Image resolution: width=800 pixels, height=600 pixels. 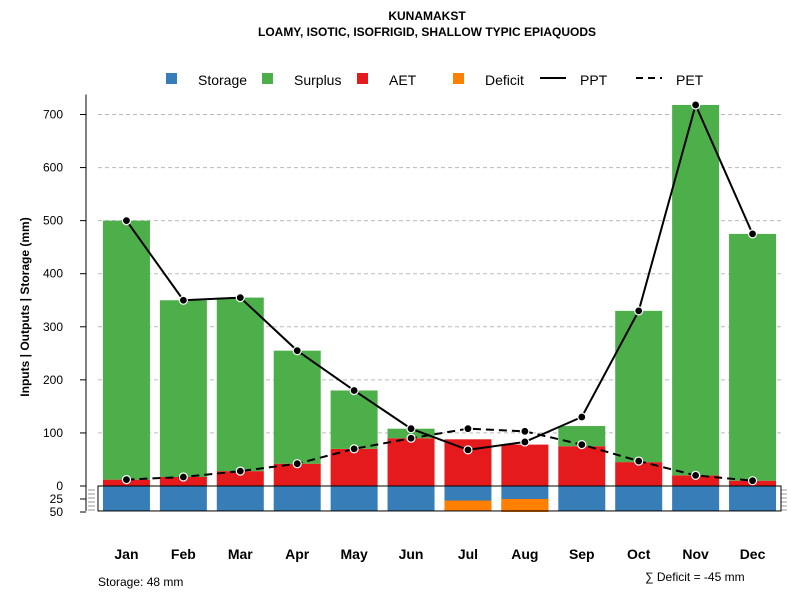 I want to click on month-label-Aug: Aug, so click(x=524, y=554).